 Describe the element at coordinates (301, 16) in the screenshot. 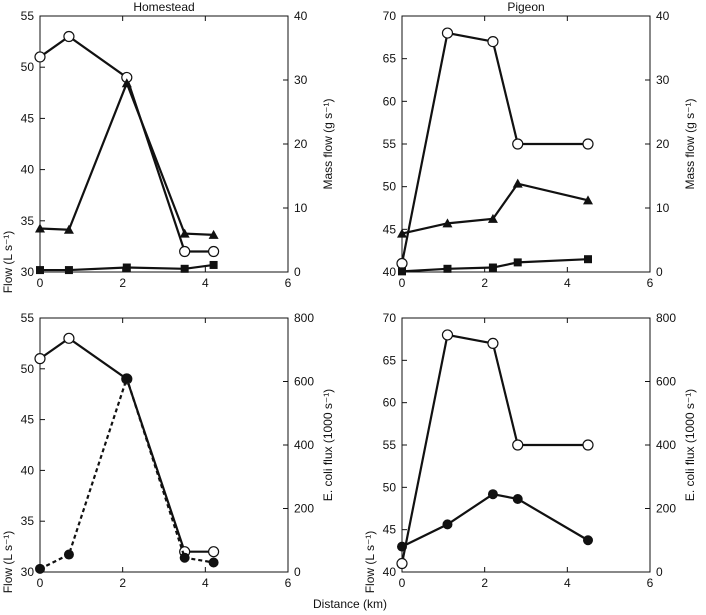

I see `y2-tick-label: 40` at that location.